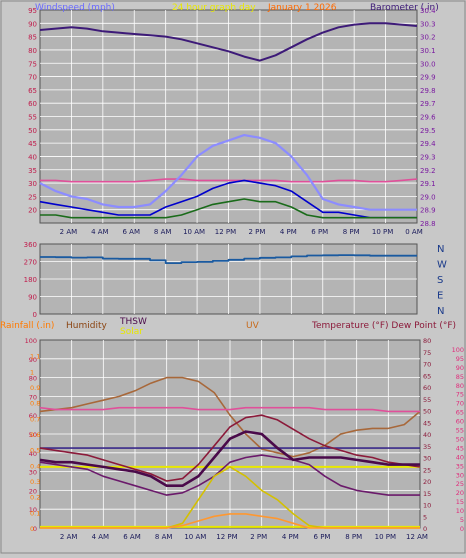  I want to click on humidity-tick-label: 60, so click(33, 416).